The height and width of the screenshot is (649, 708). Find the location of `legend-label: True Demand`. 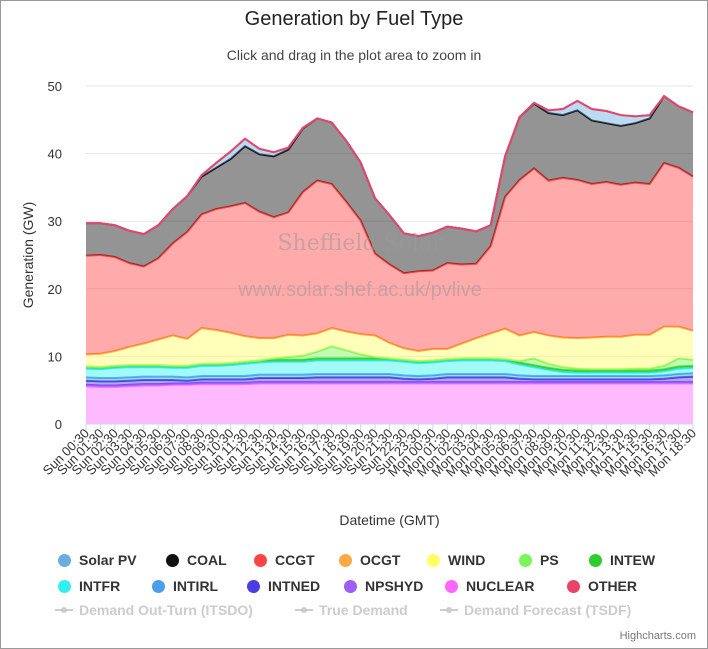

legend-label: True Demand is located at coordinates (363, 610).